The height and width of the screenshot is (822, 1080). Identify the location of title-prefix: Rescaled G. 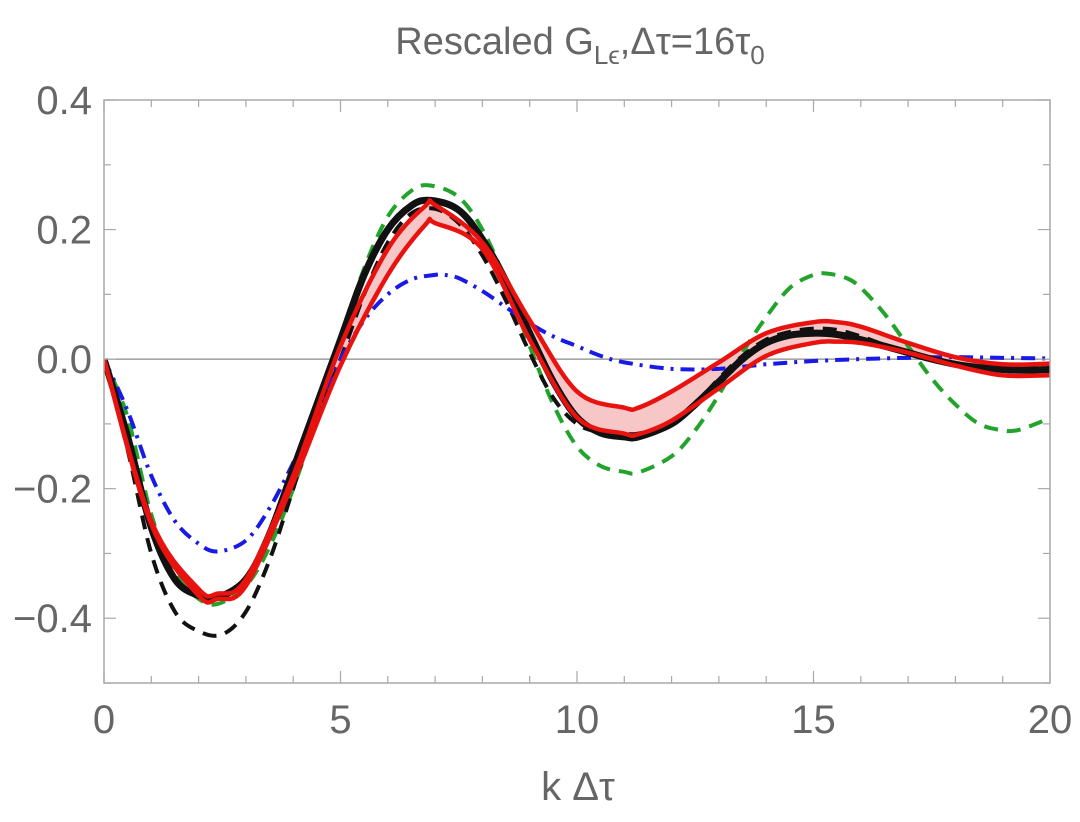
(494, 42).